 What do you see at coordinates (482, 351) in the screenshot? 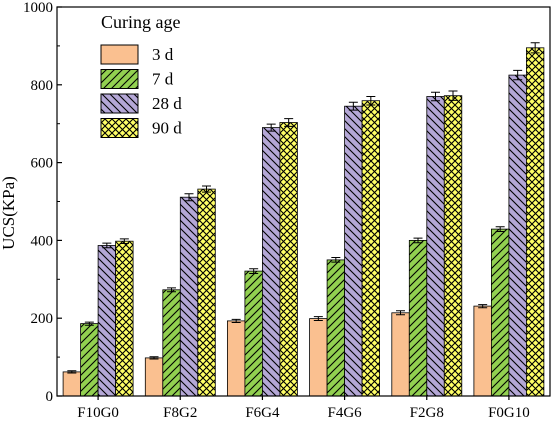
I see `bar-F0G10-3d` at bounding box center [482, 351].